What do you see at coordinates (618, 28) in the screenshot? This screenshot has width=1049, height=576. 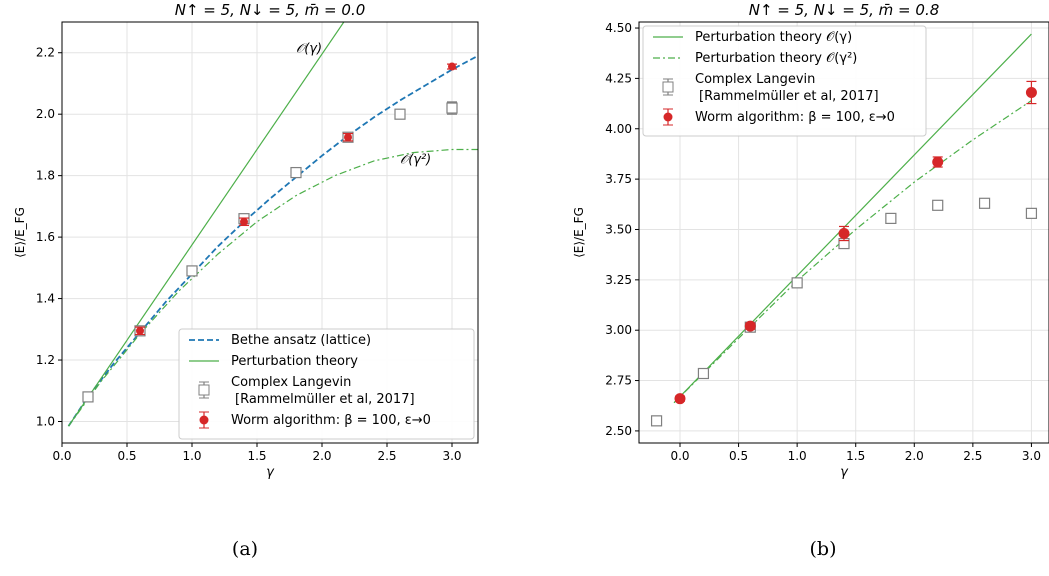 I see `y-tick-label: 4.50` at bounding box center [618, 28].